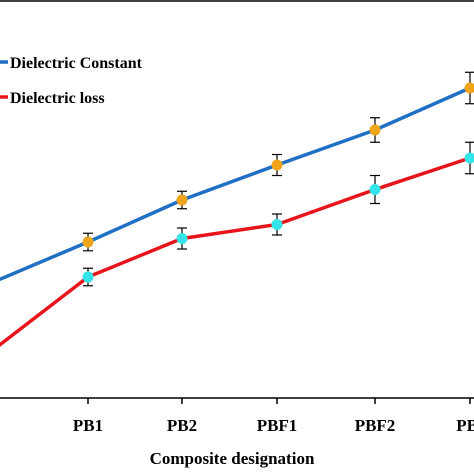  Describe the element at coordinates (232, 458) in the screenshot. I see `x-axis-title: Composite designation` at that location.